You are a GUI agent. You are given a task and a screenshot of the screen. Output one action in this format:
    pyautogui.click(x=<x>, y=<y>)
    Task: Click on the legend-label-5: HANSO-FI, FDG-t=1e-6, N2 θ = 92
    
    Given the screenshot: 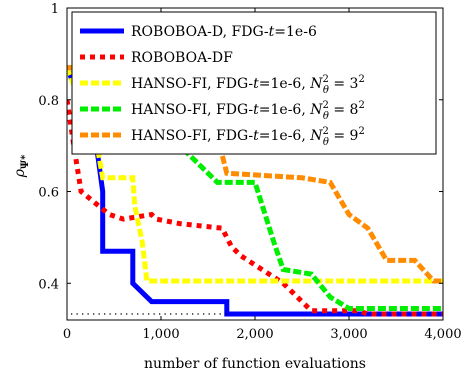 What is the action you would take?
    pyautogui.click(x=248, y=137)
    